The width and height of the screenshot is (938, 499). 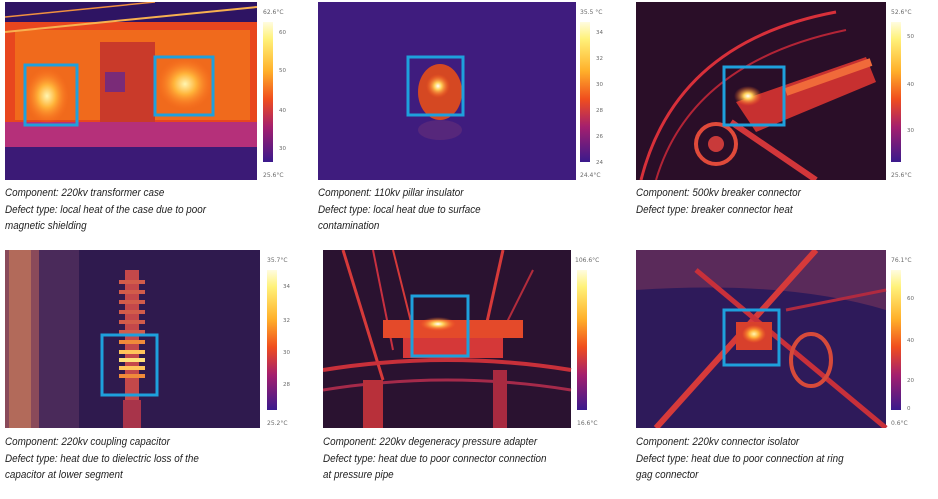 I want to click on thermal-panel-adapter: 106.6°C 16.6°C, so click(x=472, y=339).